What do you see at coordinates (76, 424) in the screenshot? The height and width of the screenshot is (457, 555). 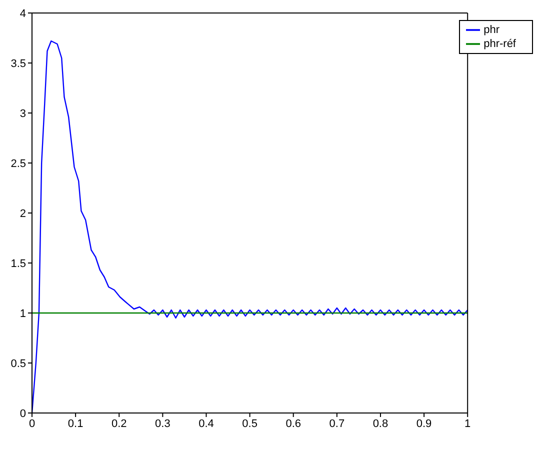 I see `x-tick-label: 0.1` at bounding box center [76, 424].